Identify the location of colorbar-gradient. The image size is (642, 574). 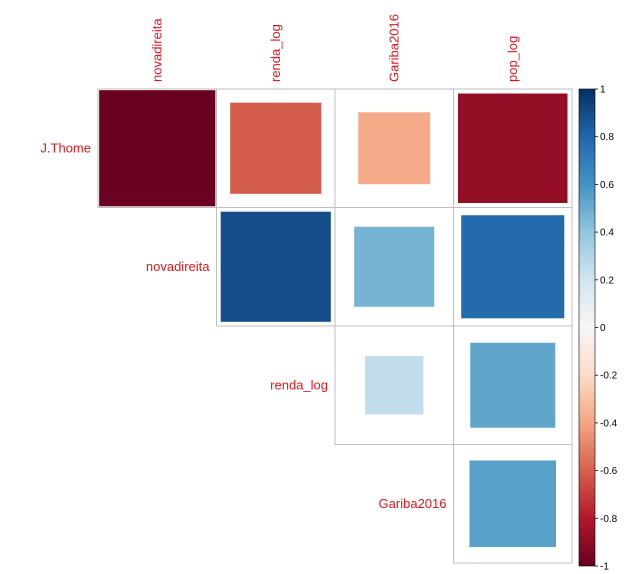
(587, 327).